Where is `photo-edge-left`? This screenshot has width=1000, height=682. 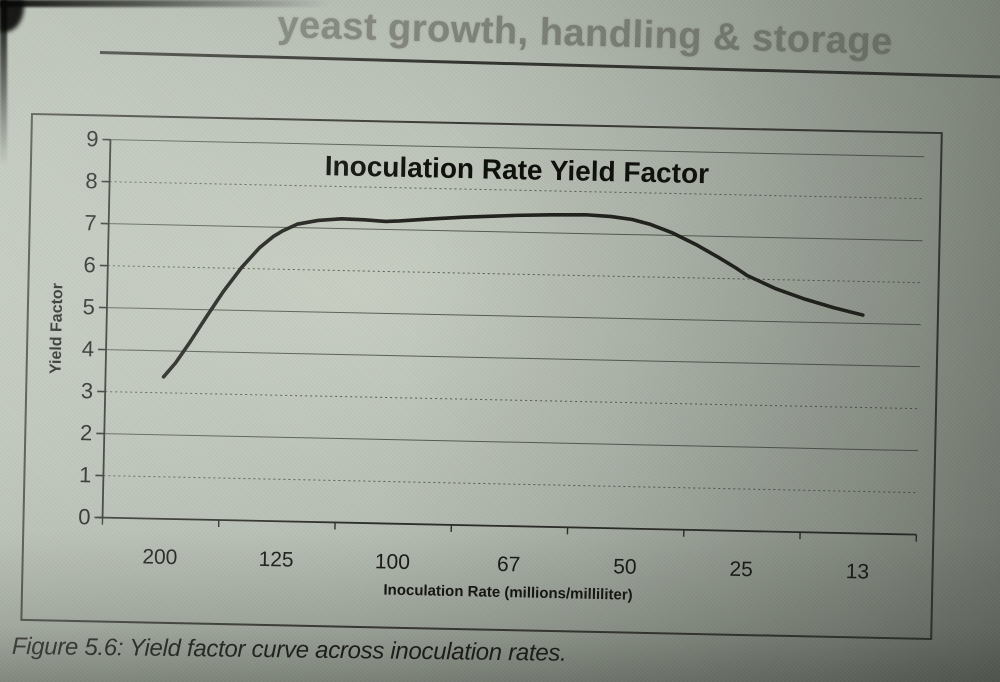 photo-edge-left is located at coordinates (3, 82).